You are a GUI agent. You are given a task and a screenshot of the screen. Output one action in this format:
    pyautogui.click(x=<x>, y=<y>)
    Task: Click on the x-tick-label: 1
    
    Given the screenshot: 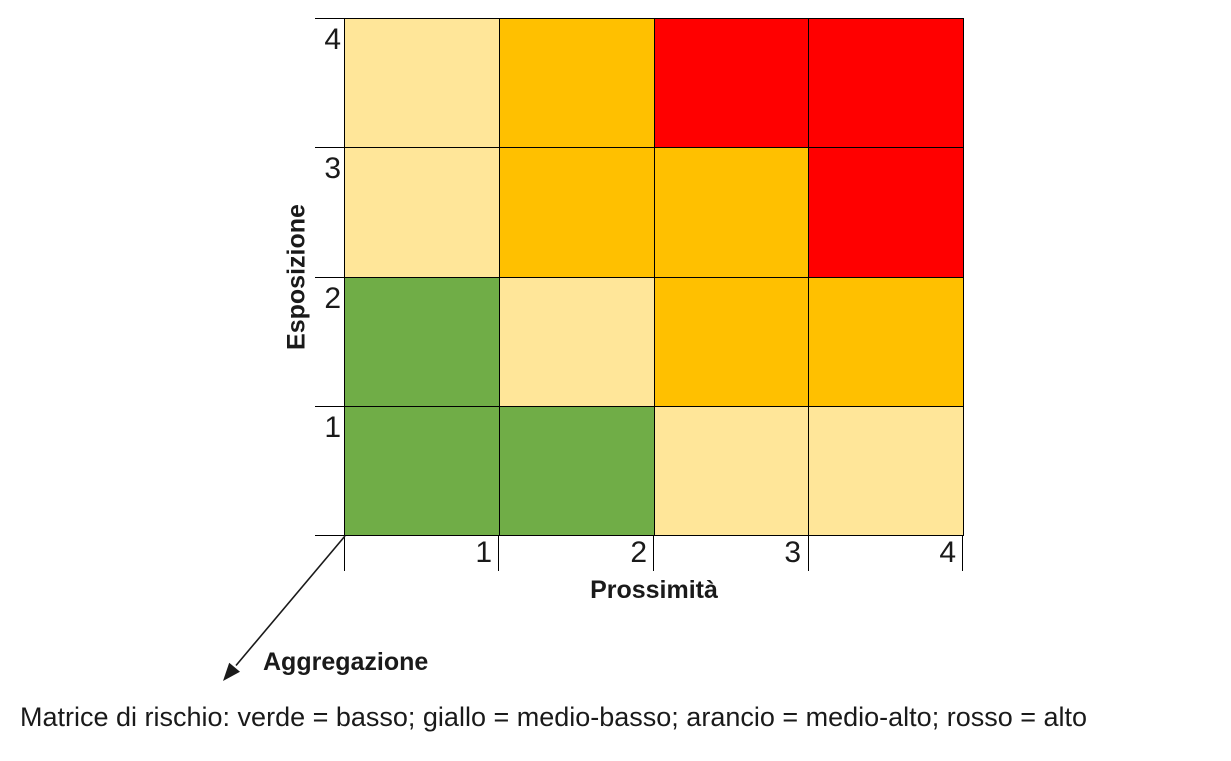 What is the action you would take?
    pyautogui.click(x=483, y=552)
    